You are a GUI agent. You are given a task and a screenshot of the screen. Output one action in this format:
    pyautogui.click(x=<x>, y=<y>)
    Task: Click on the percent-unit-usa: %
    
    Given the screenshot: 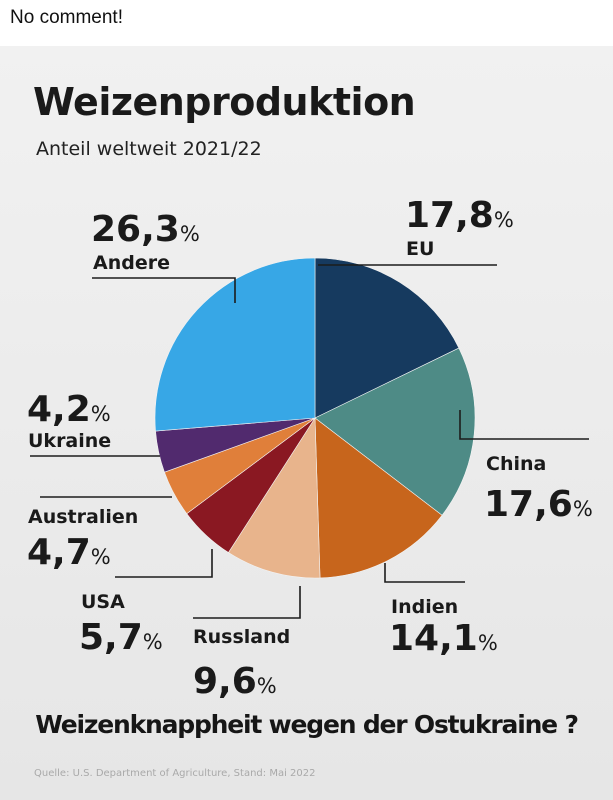 What is the action you would take?
    pyautogui.click(x=153, y=642)
    